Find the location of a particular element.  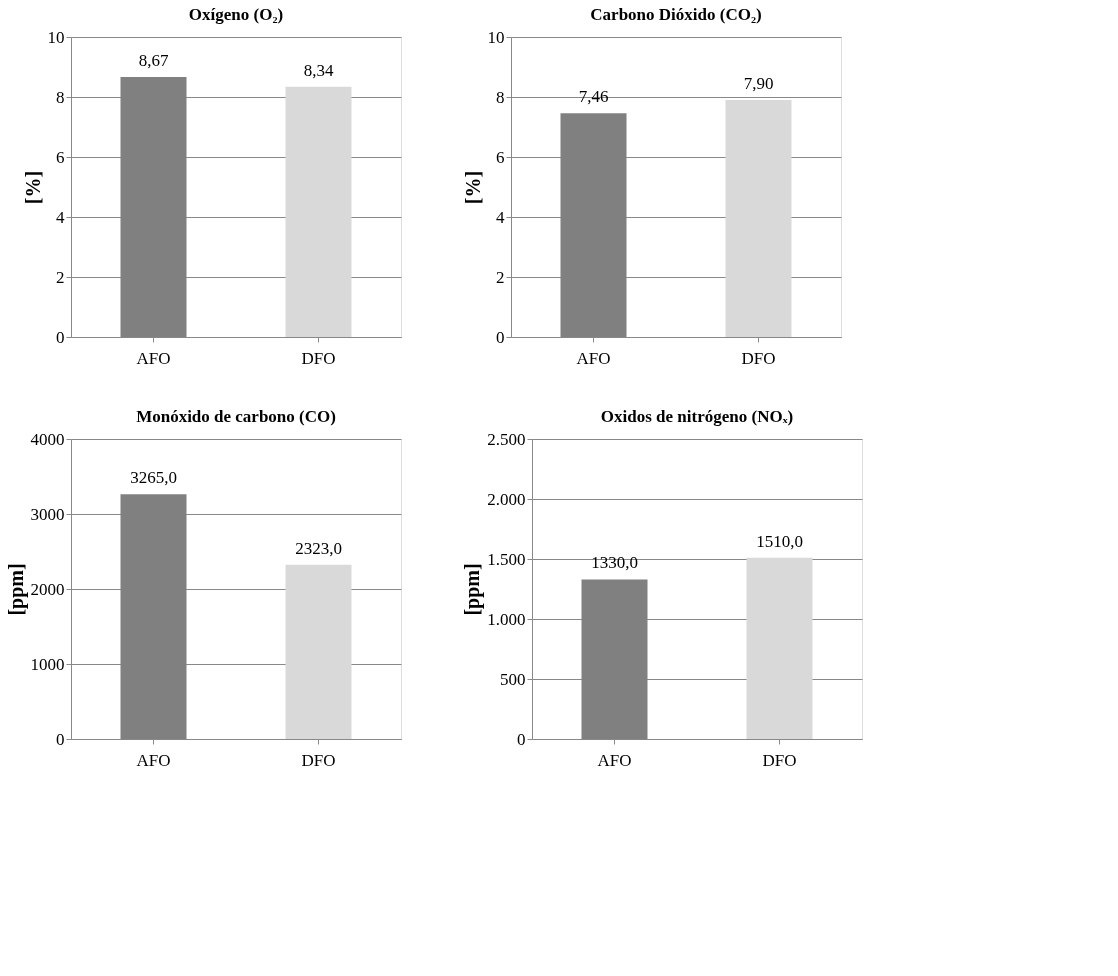

data-label: 3265,0 is located at coordinates (153, 478).